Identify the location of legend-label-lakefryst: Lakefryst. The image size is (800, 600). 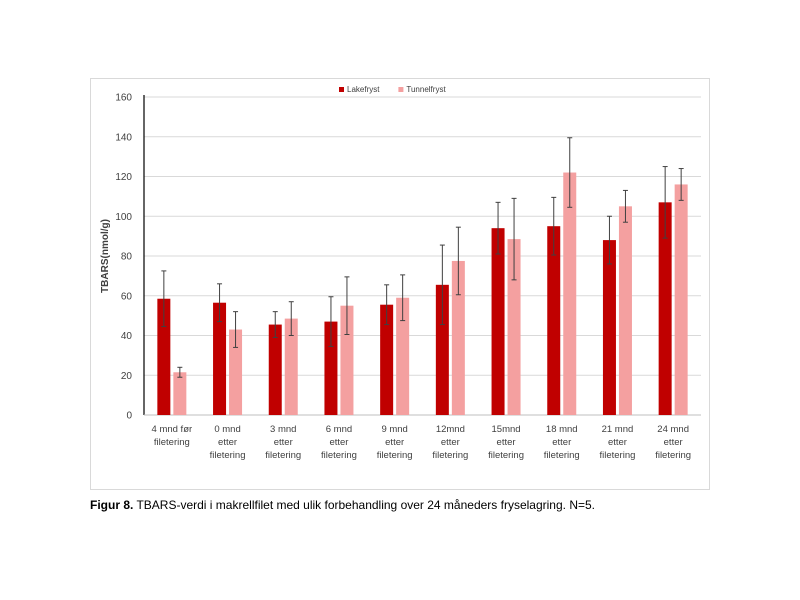
(363, 89).